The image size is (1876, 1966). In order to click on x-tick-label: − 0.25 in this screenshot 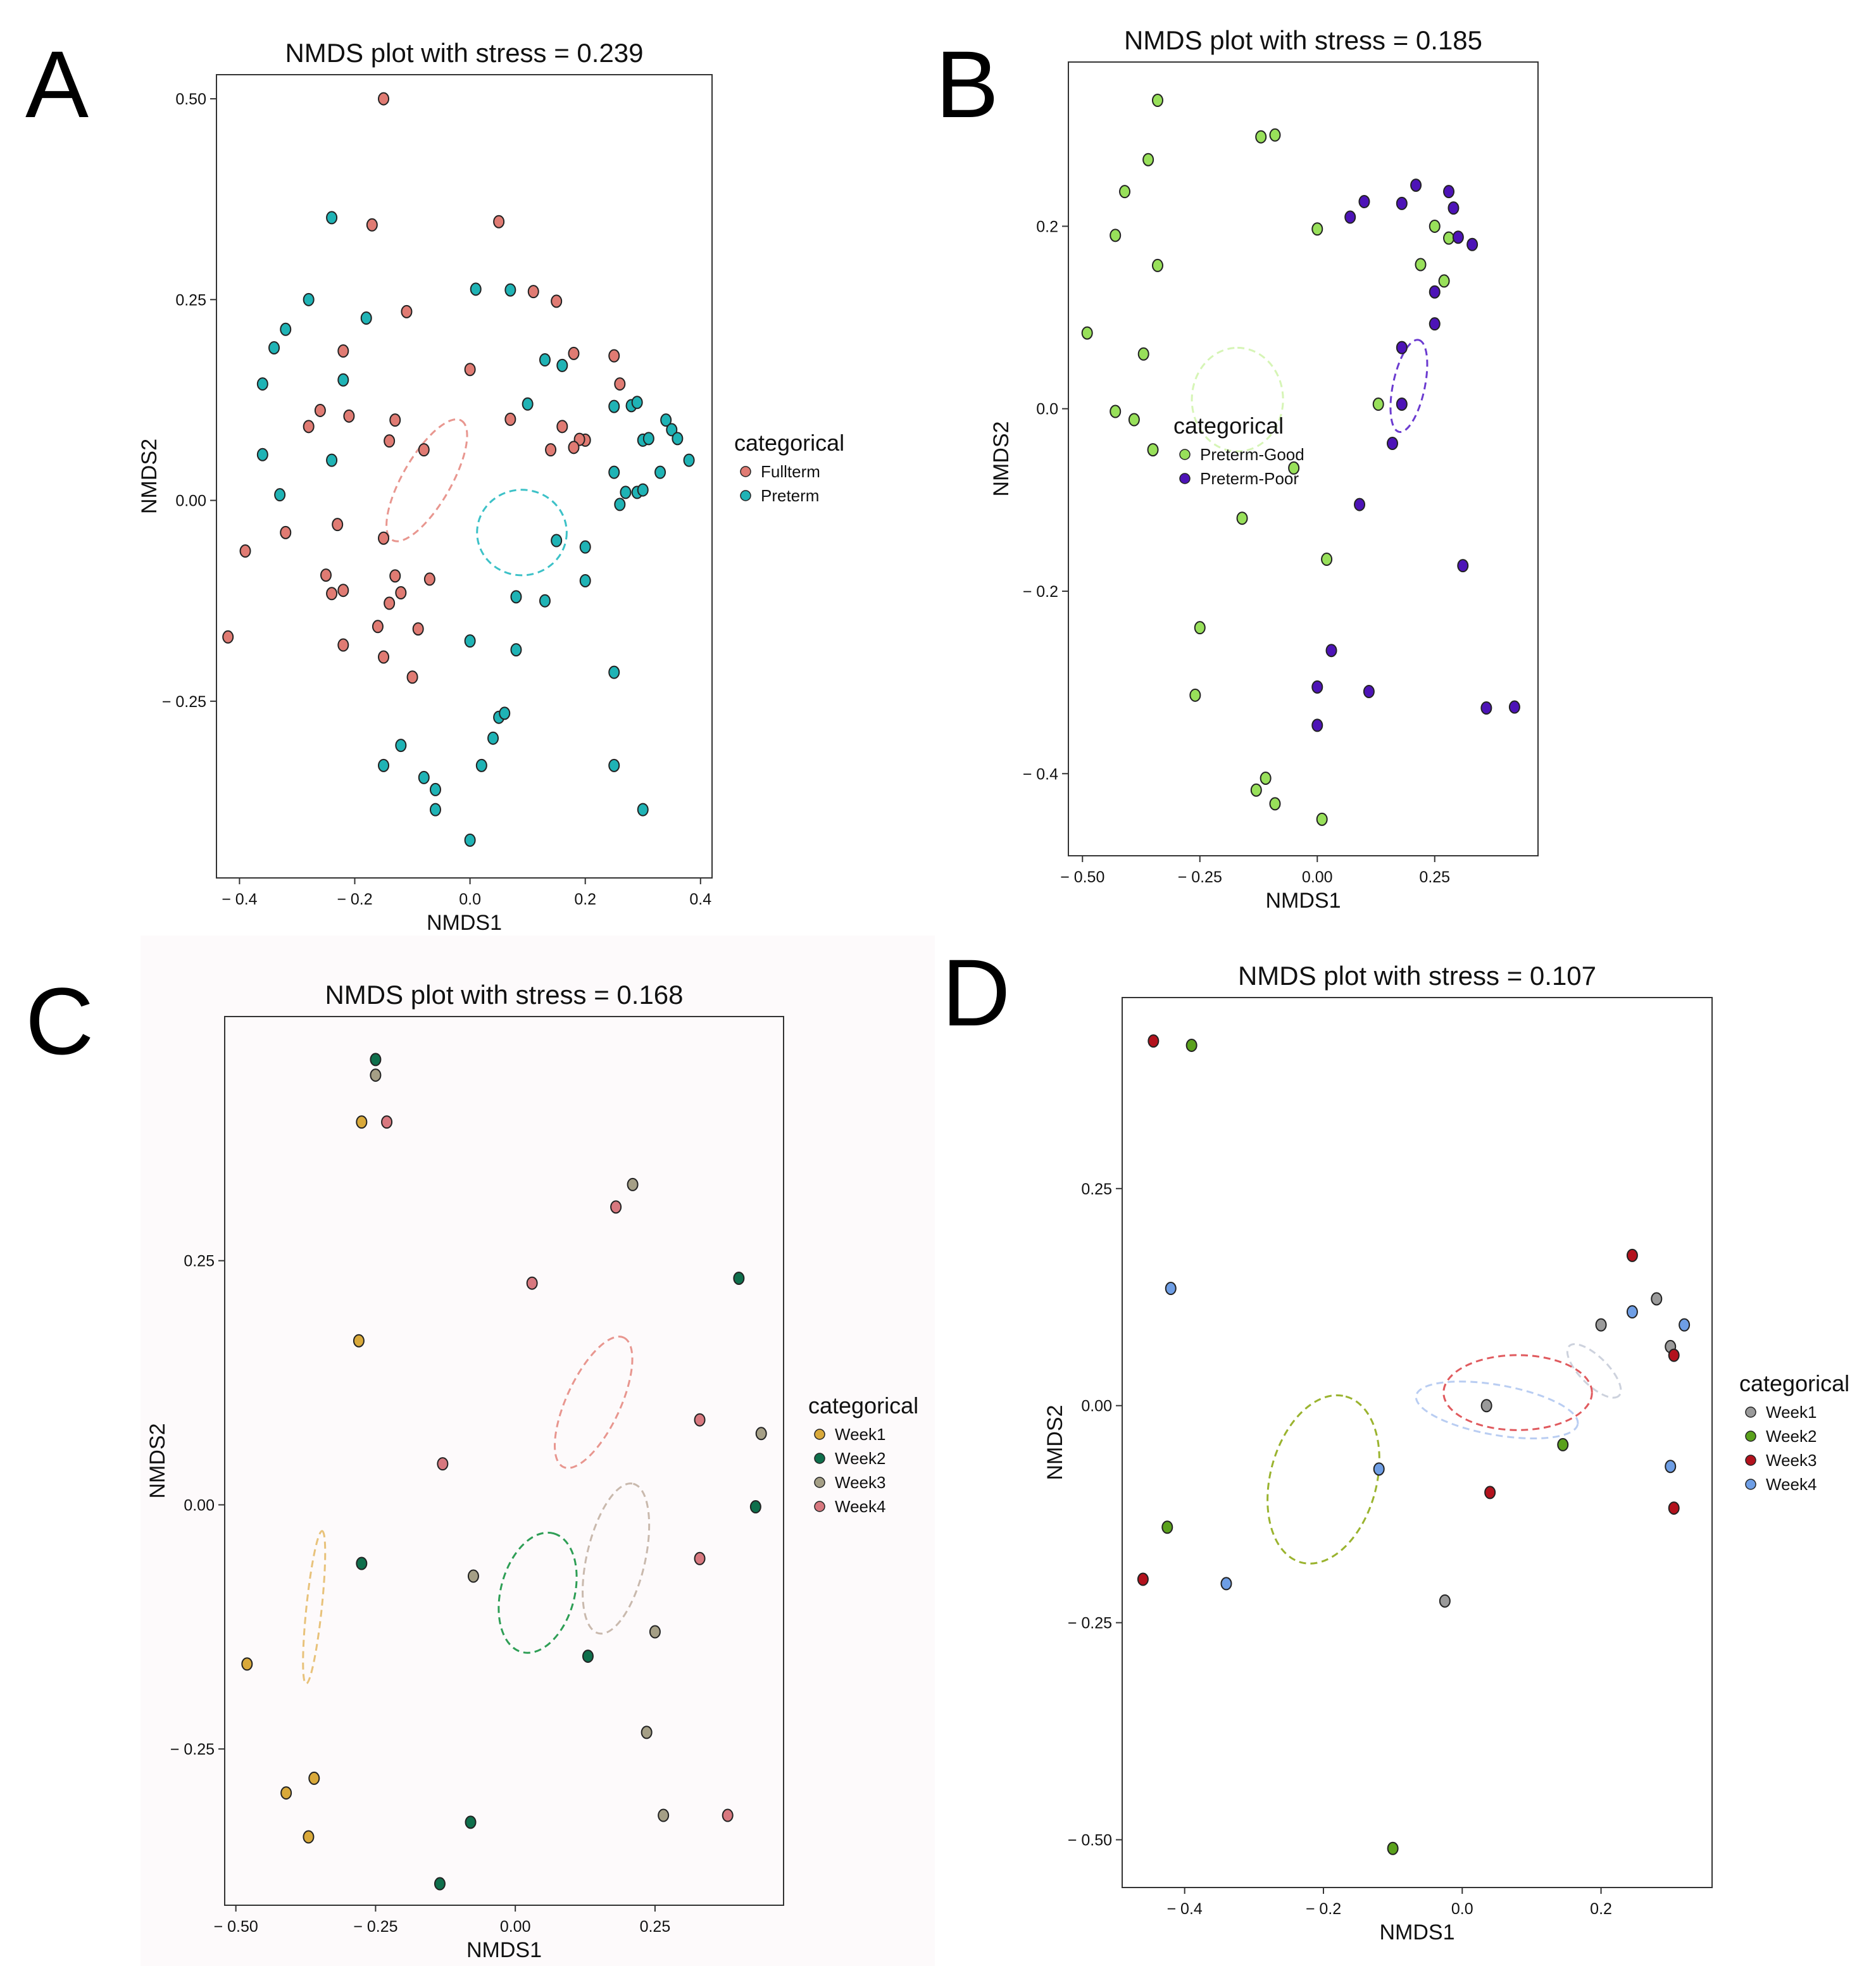, I will do `click(1200, 877)`.